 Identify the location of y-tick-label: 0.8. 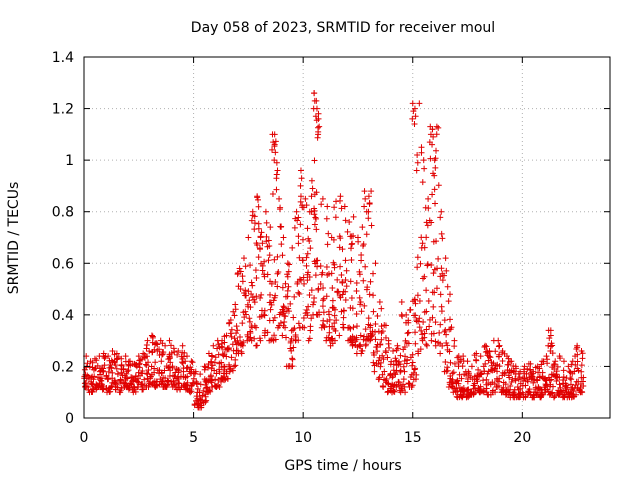
(63, 213).